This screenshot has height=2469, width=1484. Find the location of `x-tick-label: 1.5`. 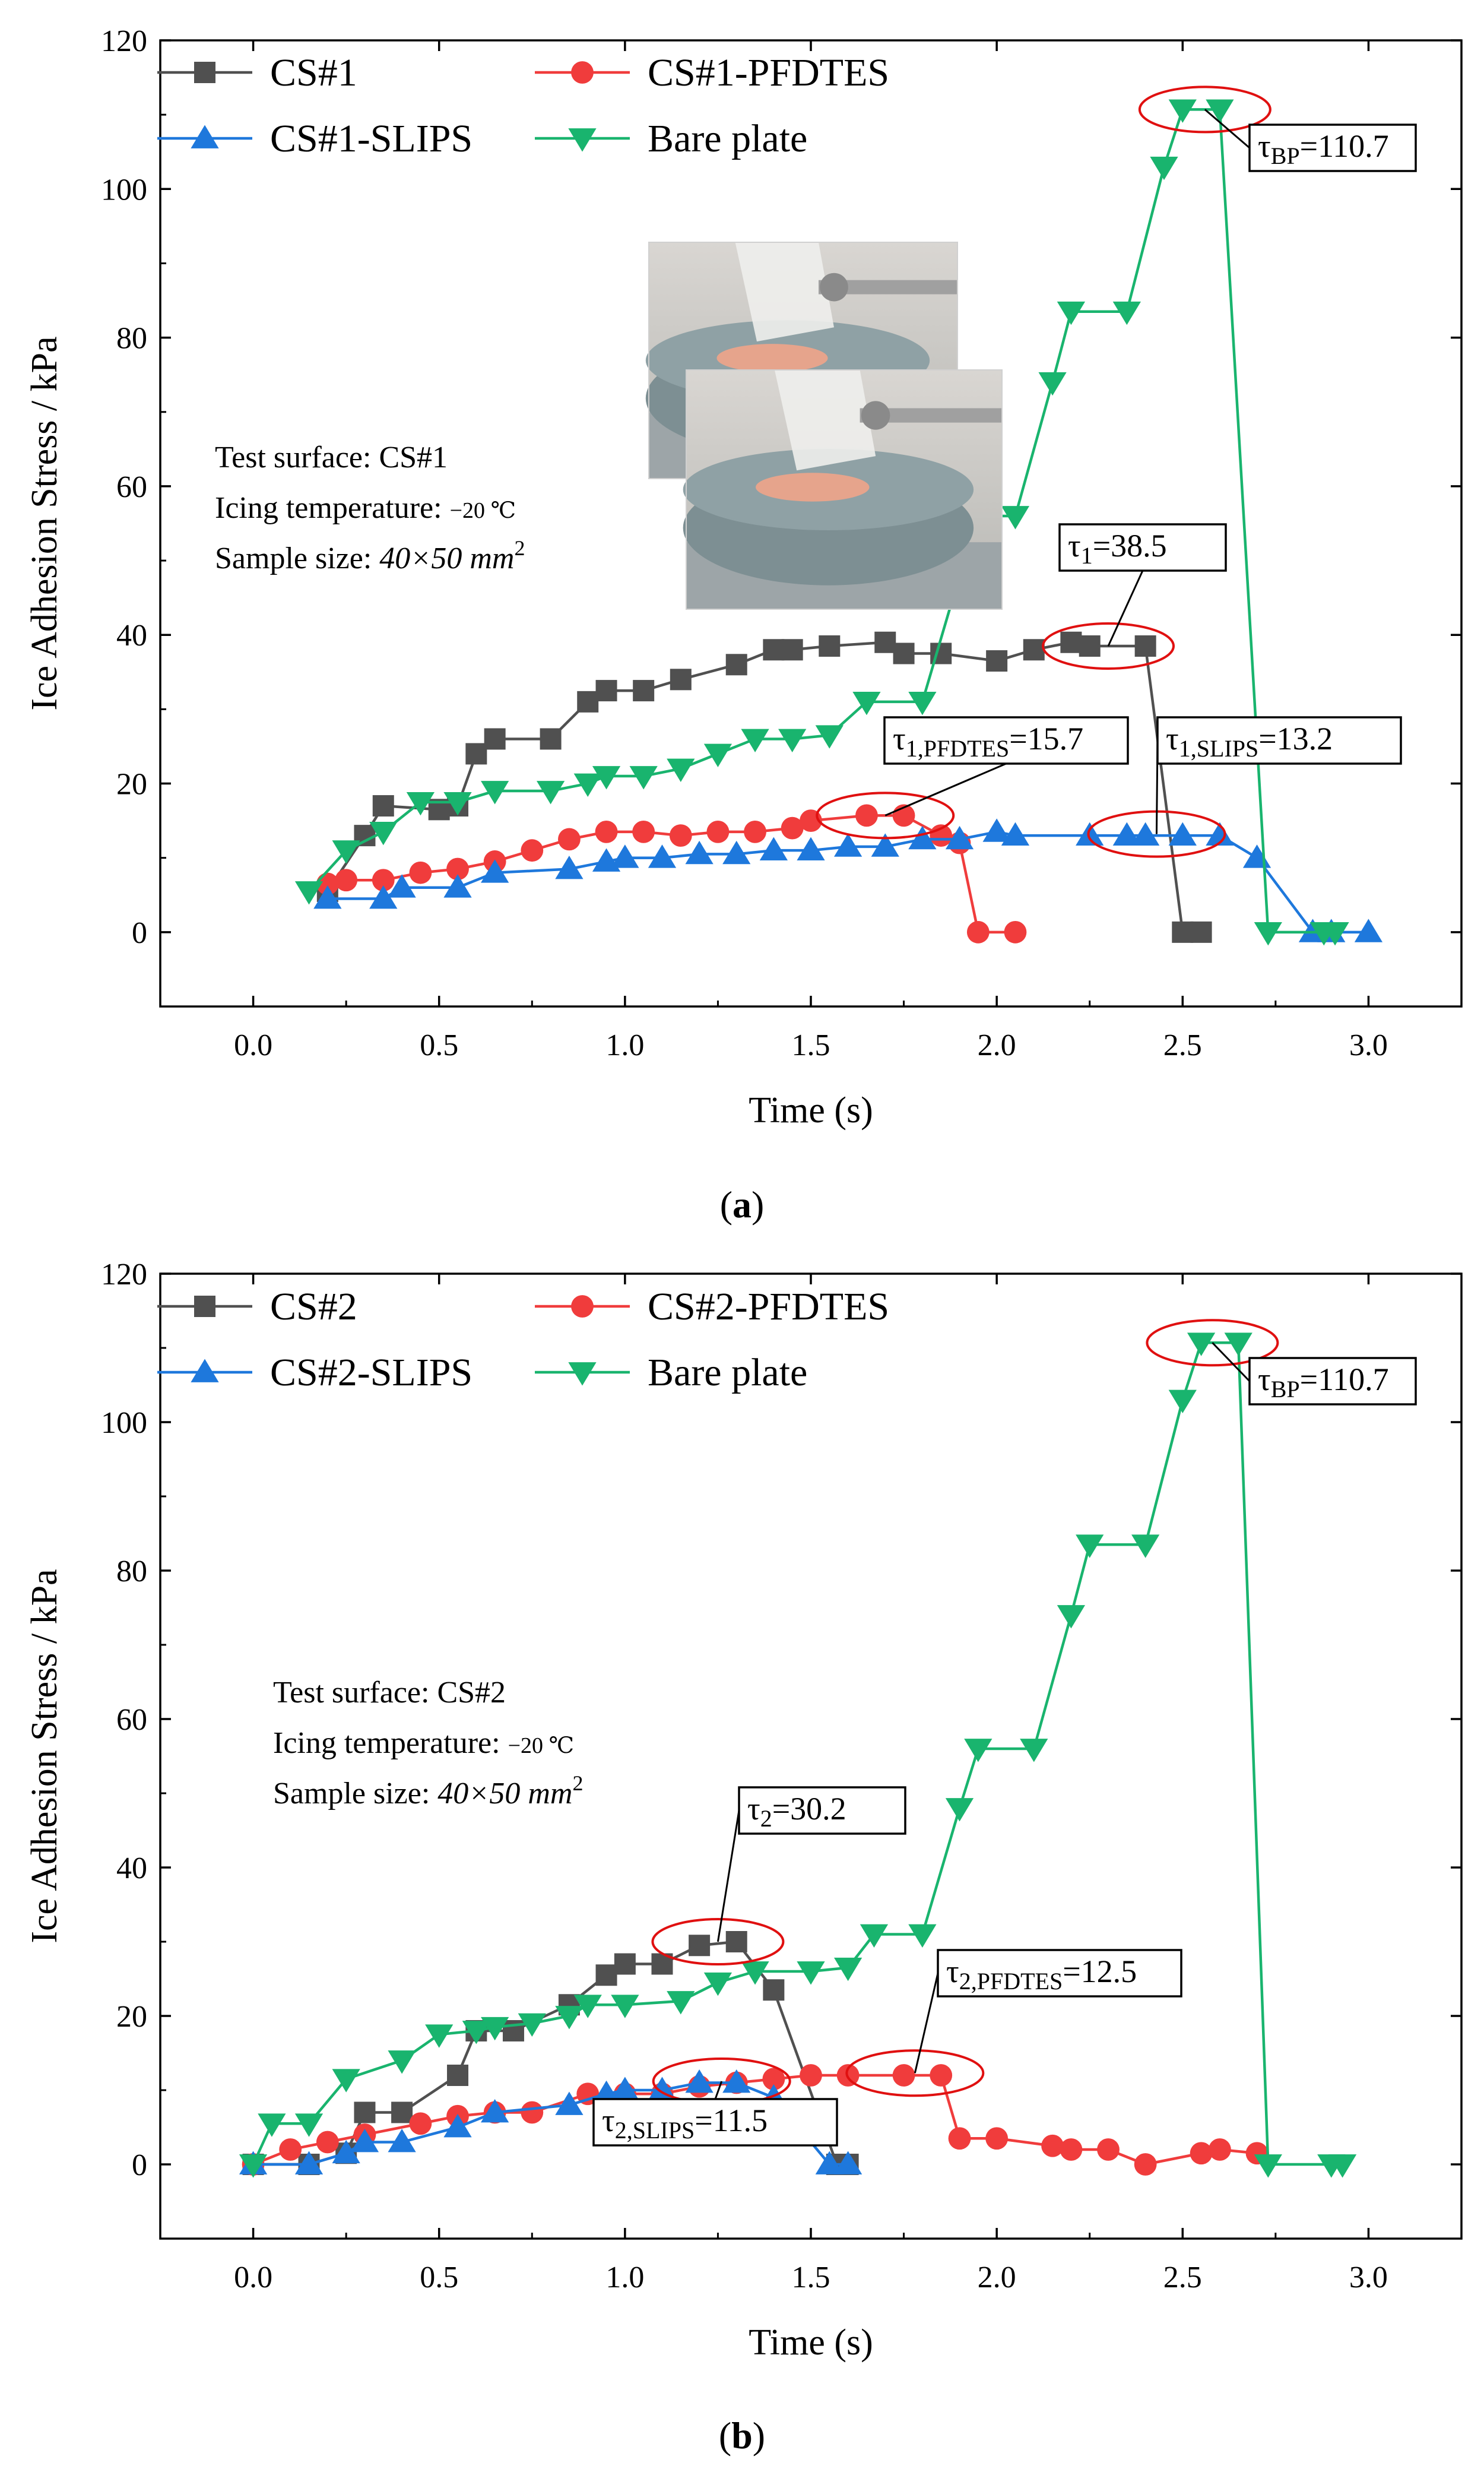

x-tick-label: 1.5 is located at coordinates (811, 1045).